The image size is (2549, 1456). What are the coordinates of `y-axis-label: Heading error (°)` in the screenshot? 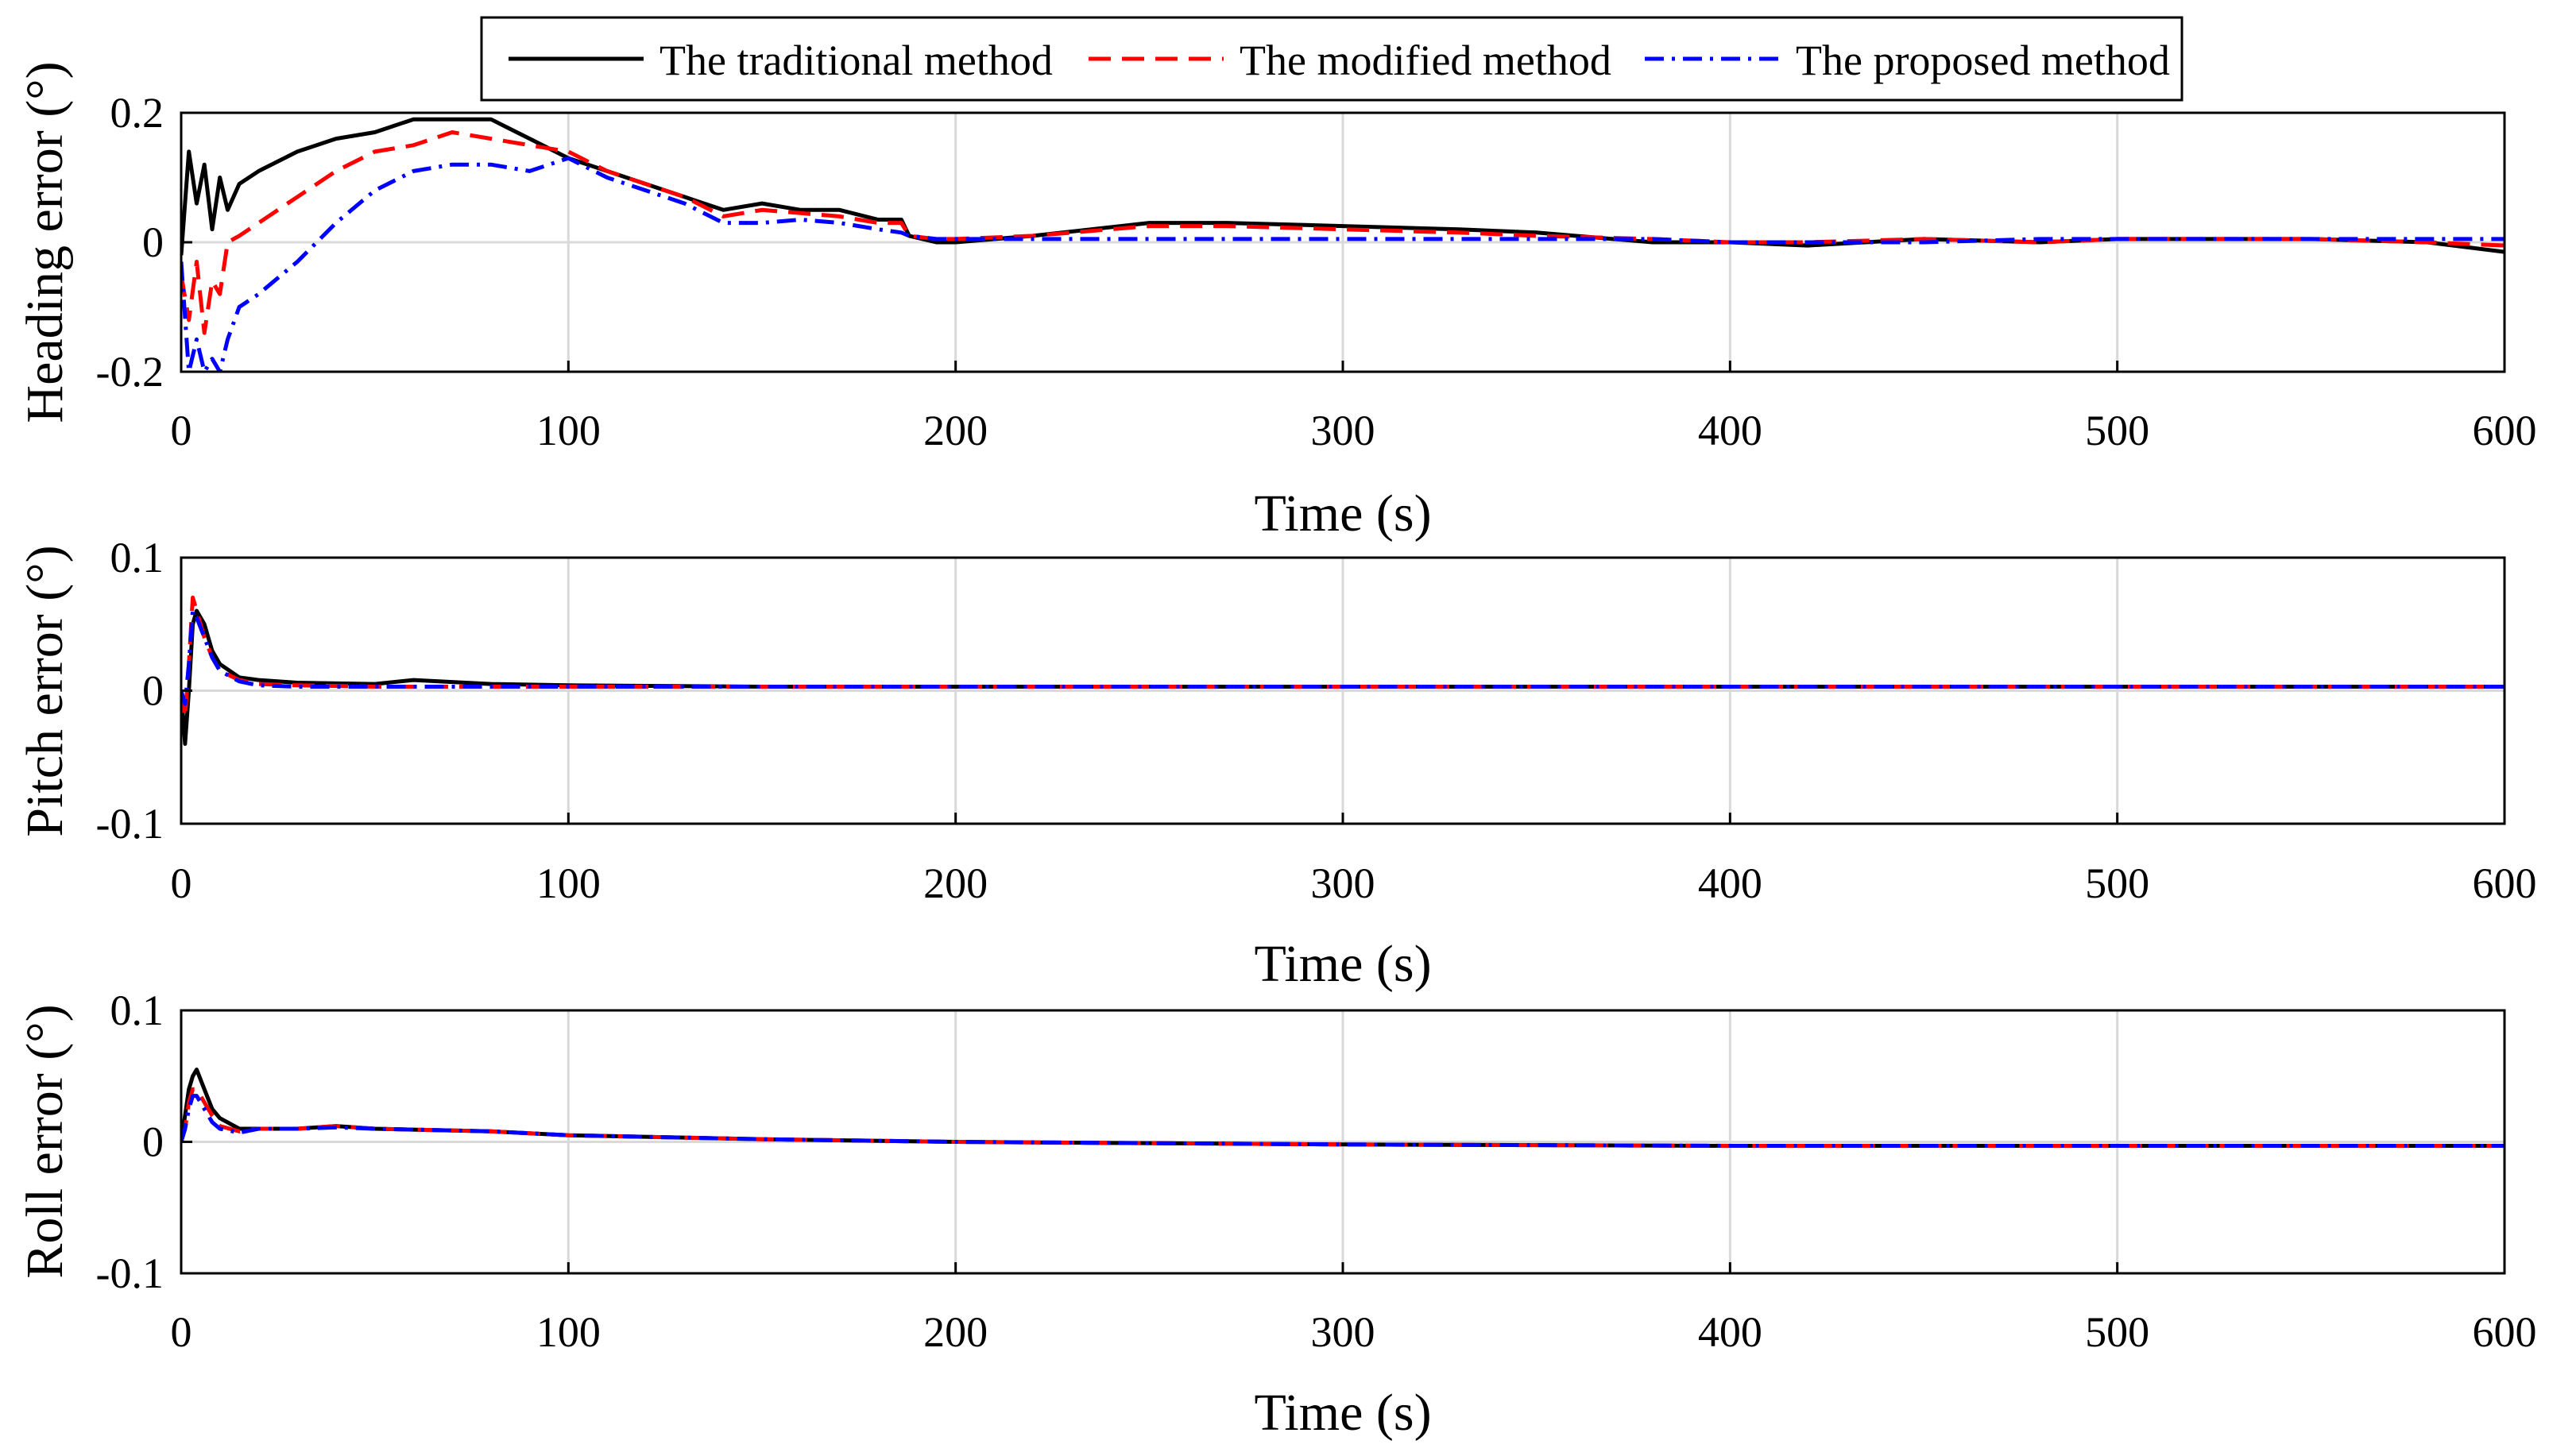 It's located at (45, 242).